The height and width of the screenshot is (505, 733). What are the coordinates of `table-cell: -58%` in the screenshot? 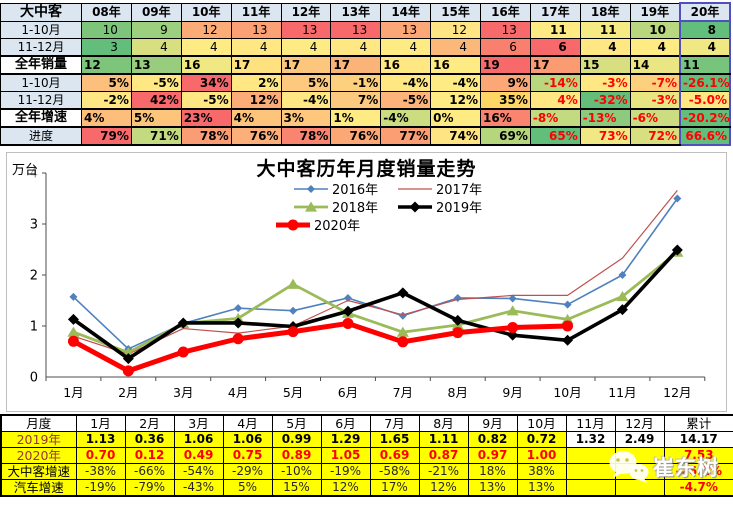 It's located at (394, 471).